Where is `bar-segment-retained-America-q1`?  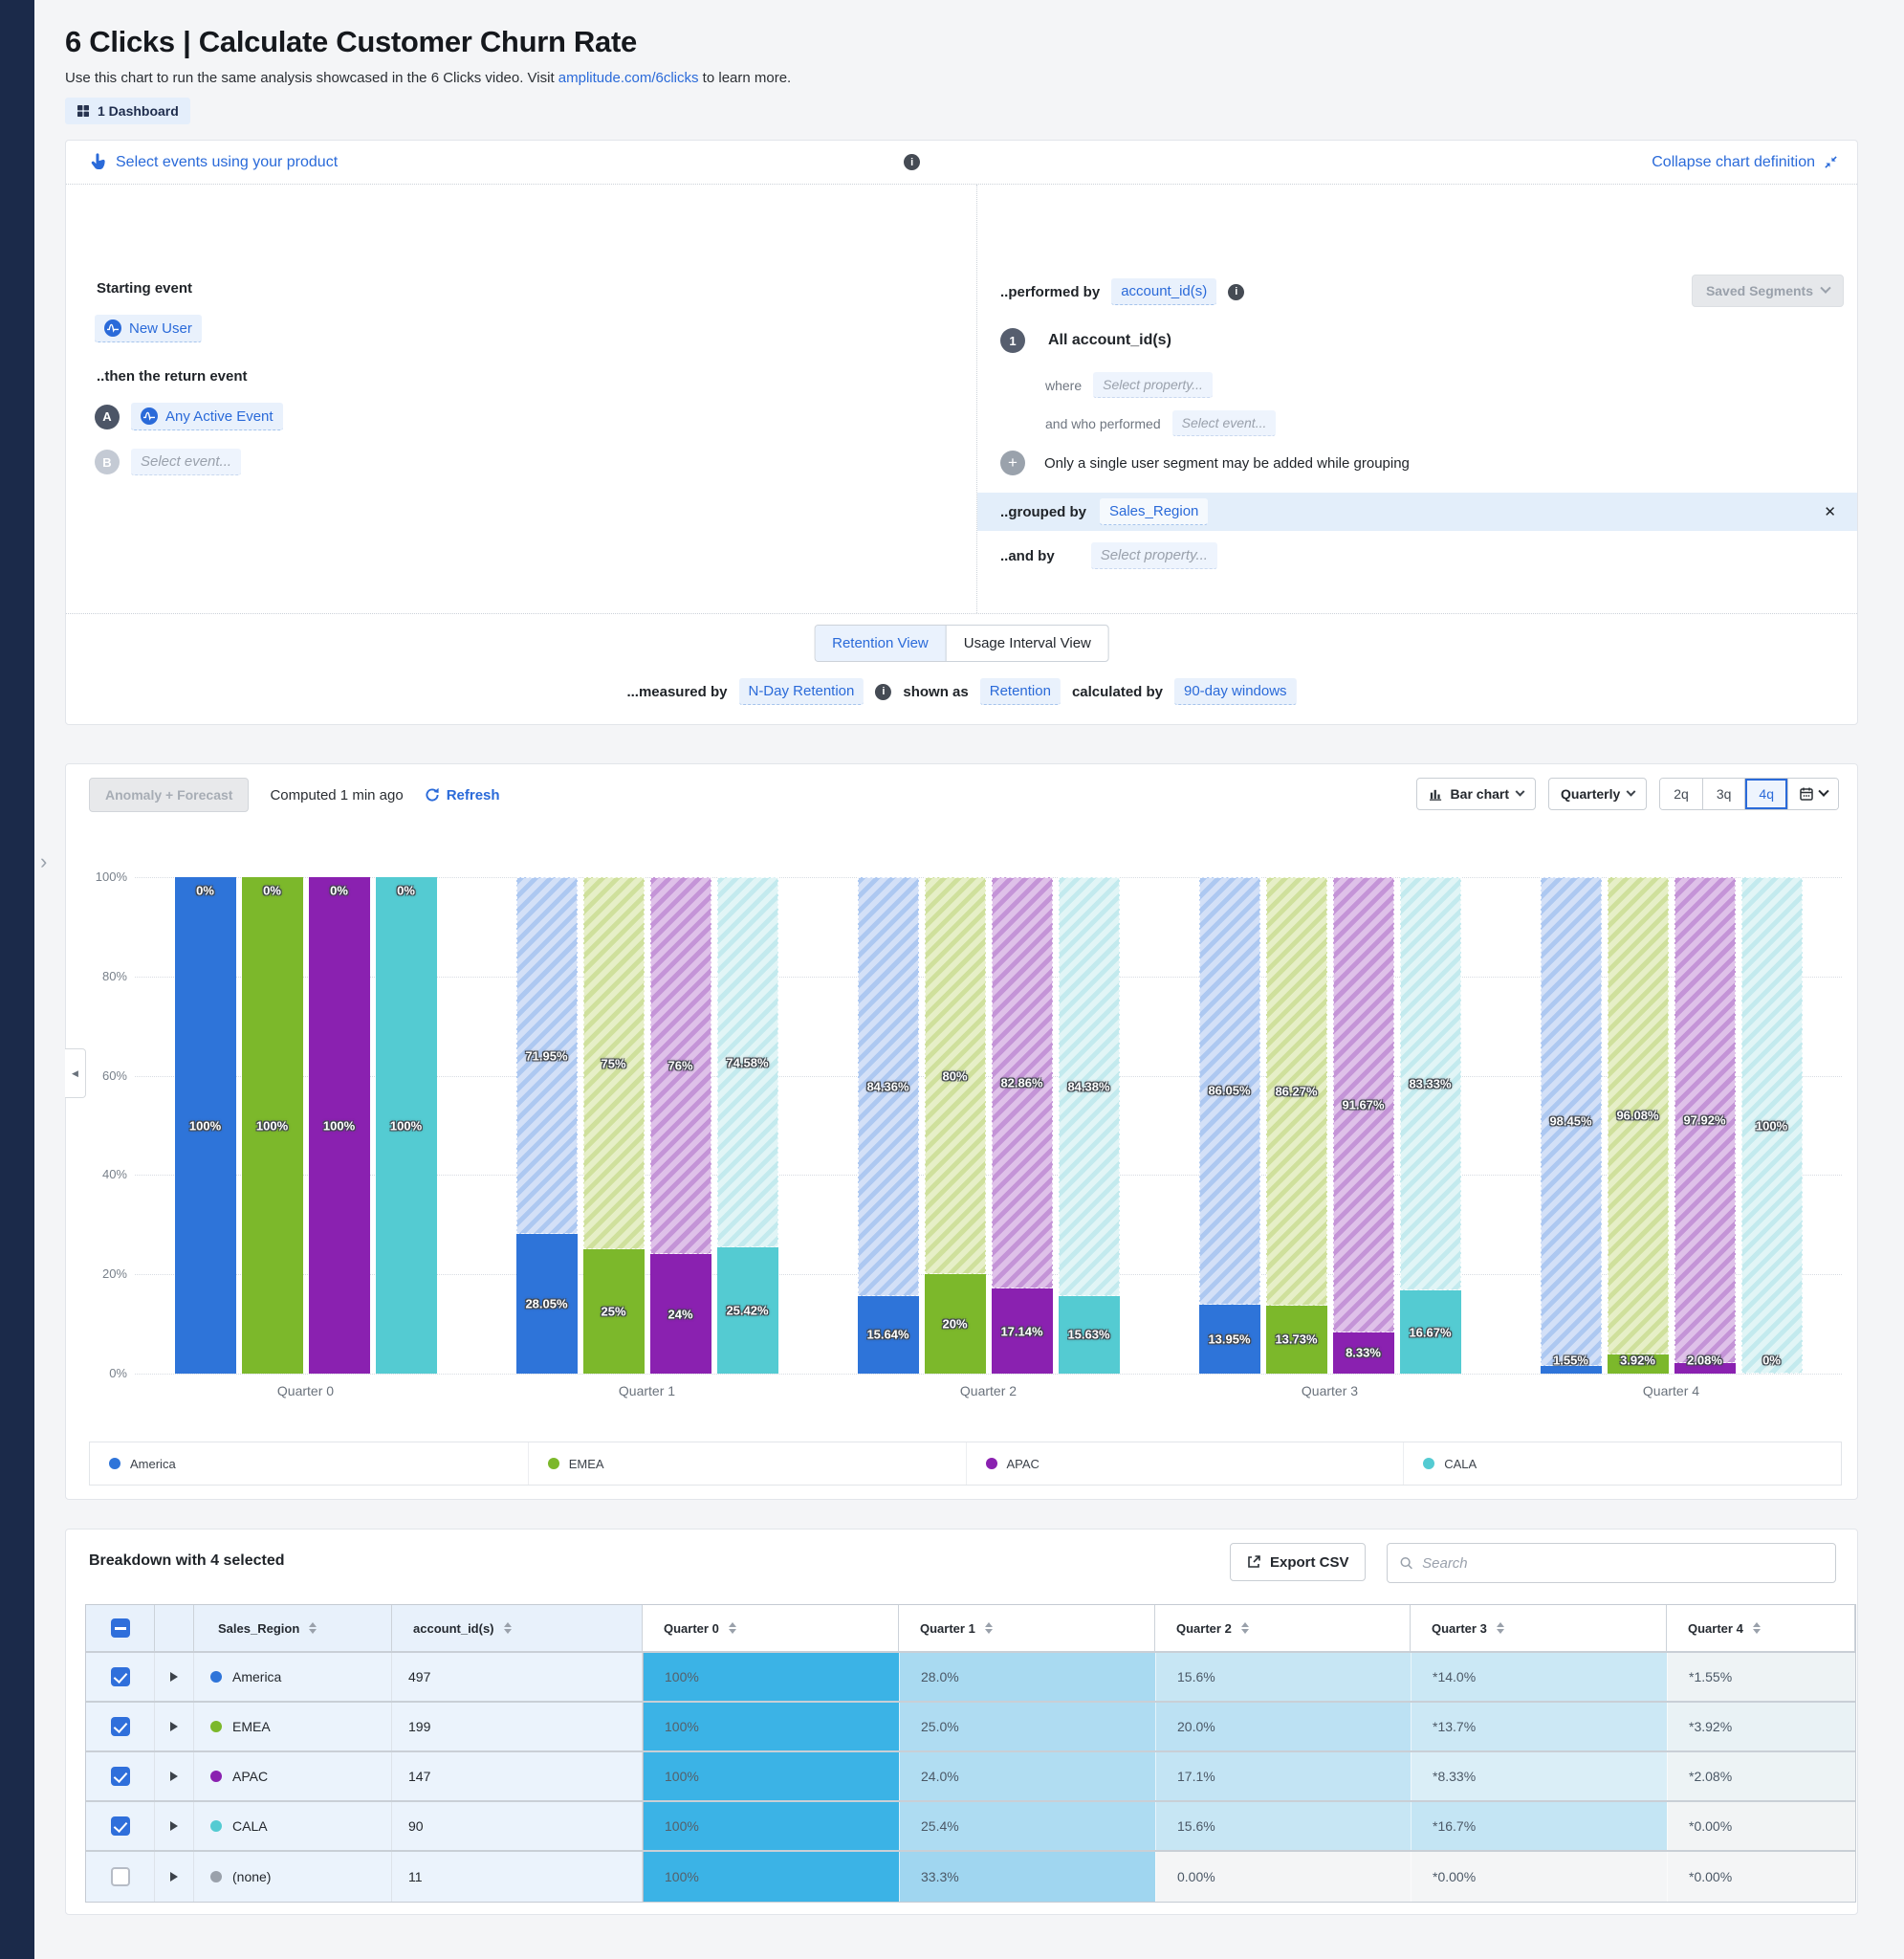 bar-segment-retained-America-q1 is located at coordinates (546, 1304).